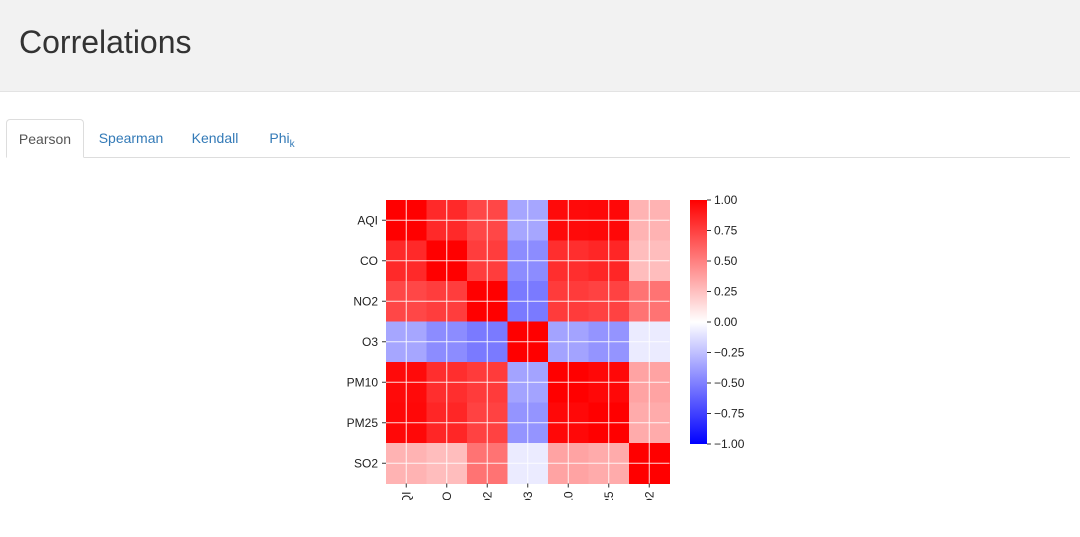  I want to click on tab-phik: Phik, so click(282, 138).